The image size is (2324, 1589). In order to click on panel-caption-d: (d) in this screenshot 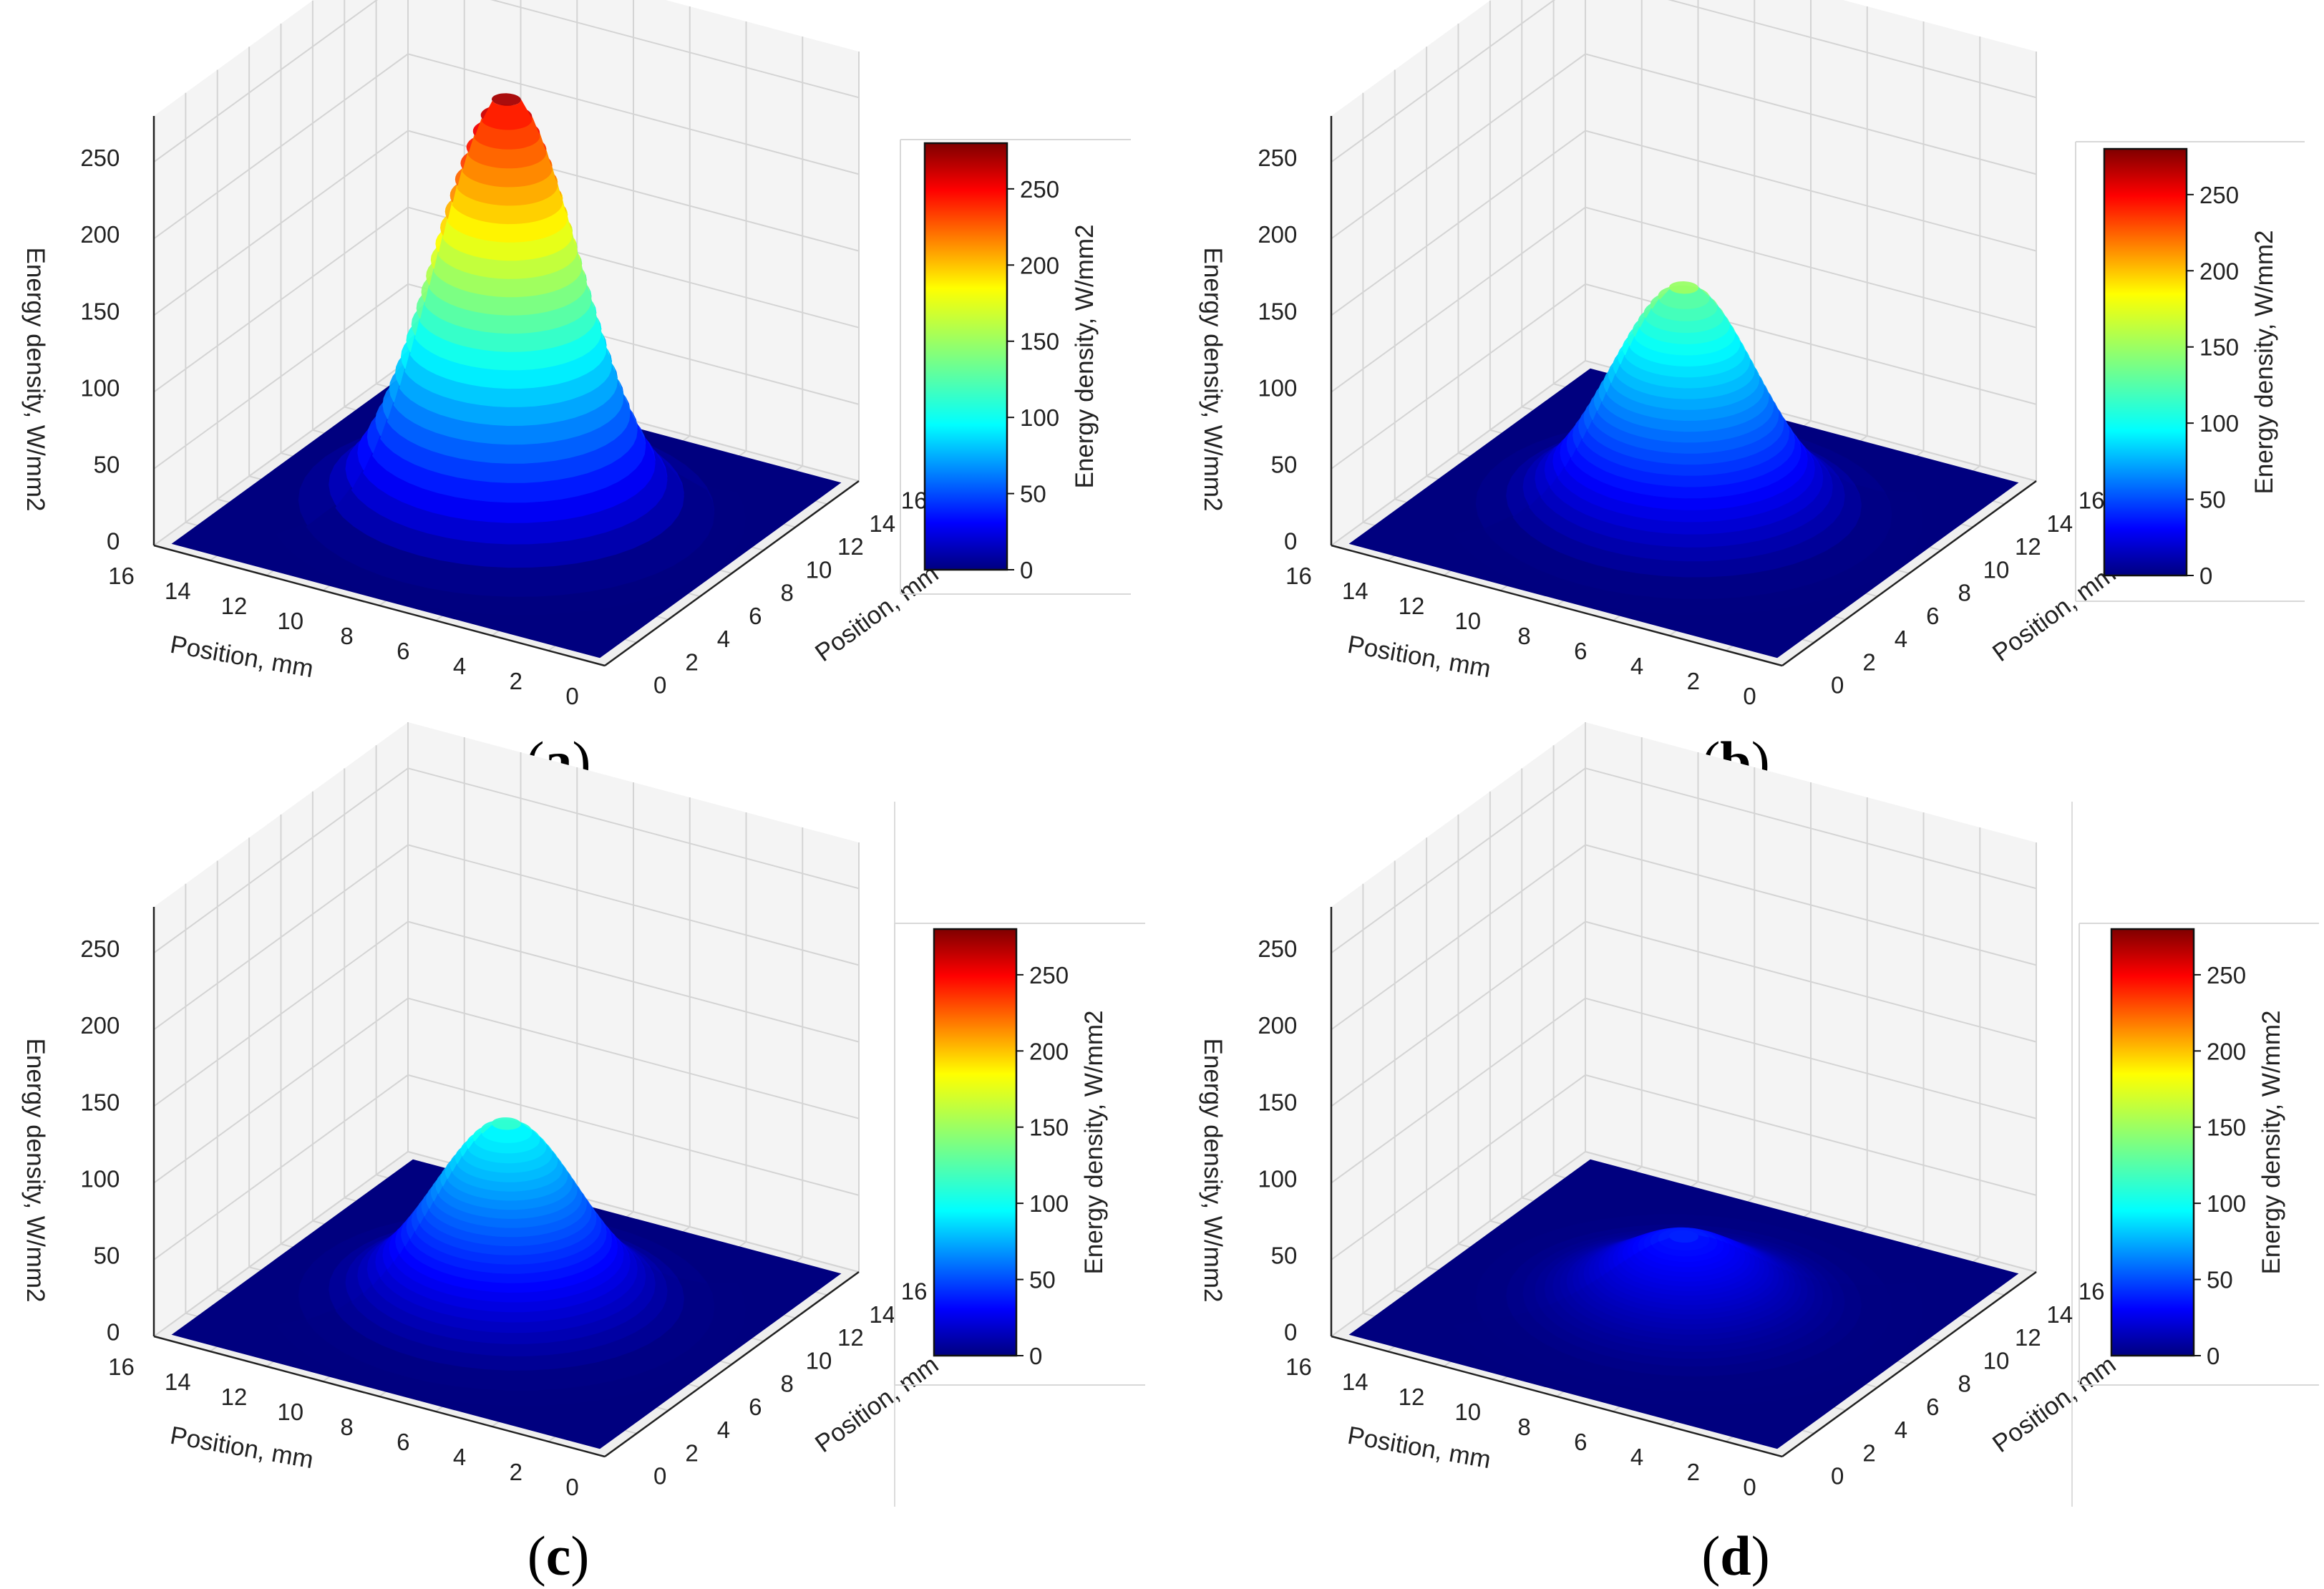, I will do `click(1735, 1556)`.